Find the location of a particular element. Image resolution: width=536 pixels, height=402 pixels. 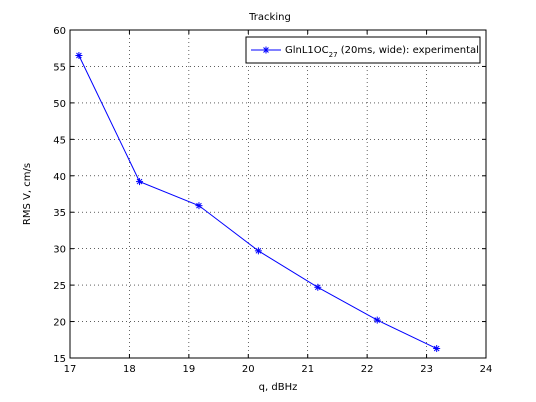

legend-marker is located at coordinates (266, 50).